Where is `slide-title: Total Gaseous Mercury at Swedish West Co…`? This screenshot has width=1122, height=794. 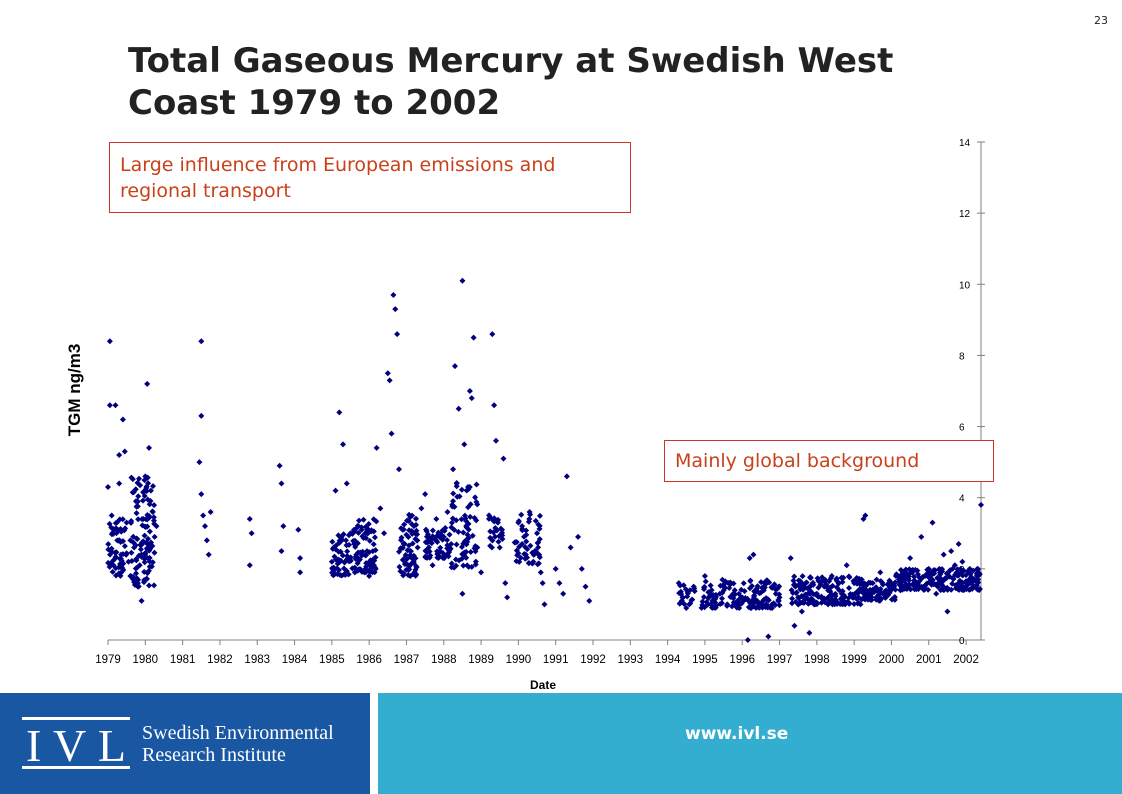 slide-title: Total Gaseous Mercury at Swedish West Co… is located at coordinates (511, 82).